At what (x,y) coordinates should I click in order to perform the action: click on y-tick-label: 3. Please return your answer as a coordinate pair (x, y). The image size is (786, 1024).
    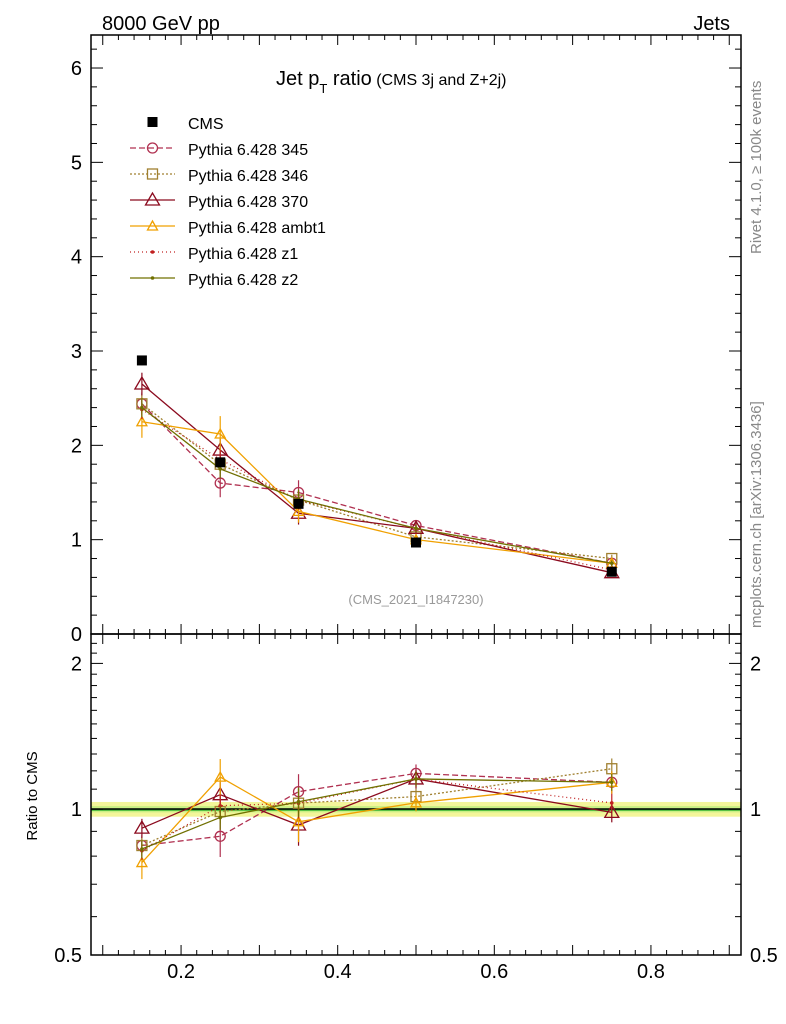
    Looking at the image, I should click on (76, 352).